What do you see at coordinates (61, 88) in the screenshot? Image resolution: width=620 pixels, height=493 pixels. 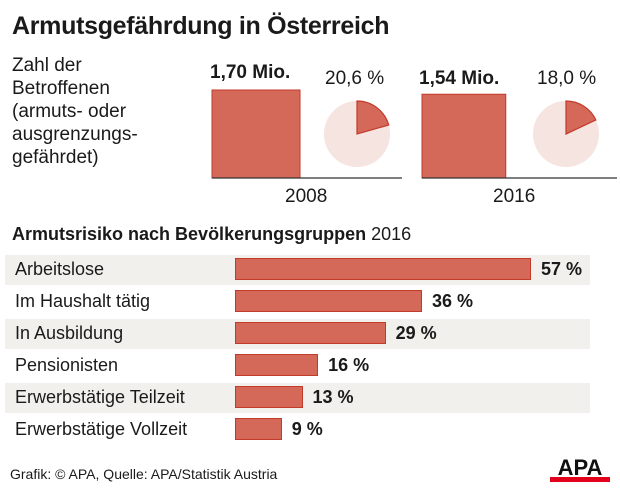 I see `description-line: Betroffenen` at bounding box center [61, 88].